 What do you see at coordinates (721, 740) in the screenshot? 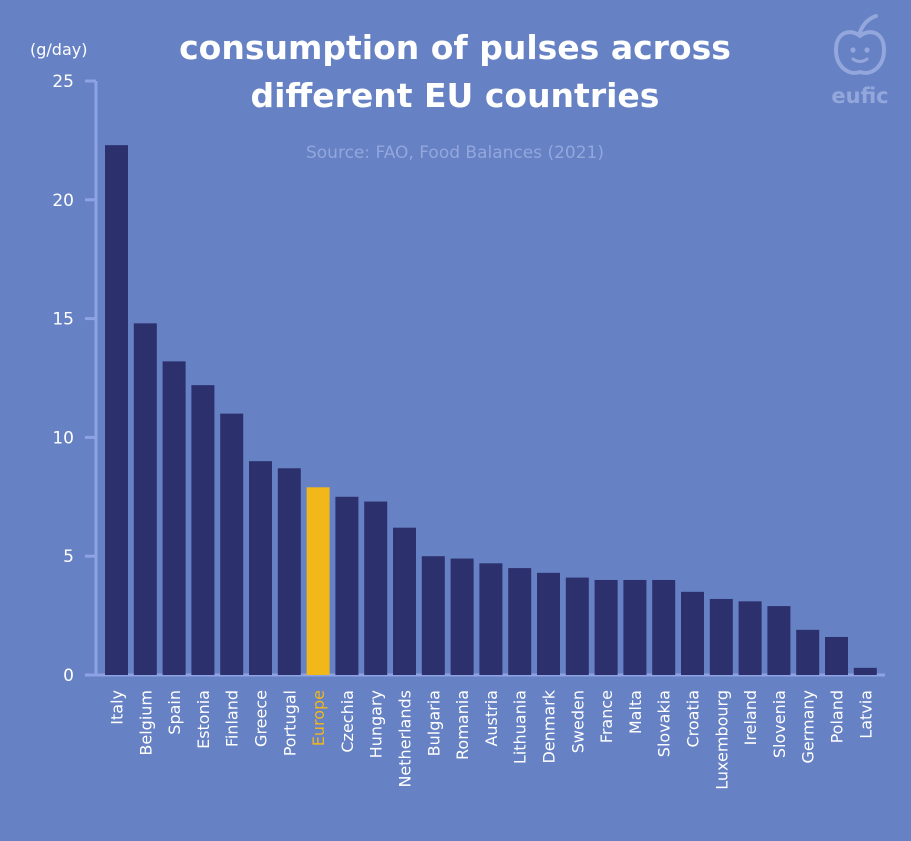
I see `x-tick-label: Luxembourg` at bounding box center [721, 740].